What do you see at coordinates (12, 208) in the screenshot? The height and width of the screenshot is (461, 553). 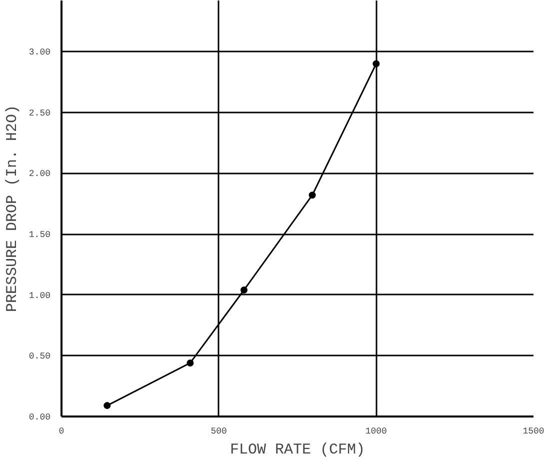 I see `y-axis-title: PRESSURE DROP (In. H2O)` at bounding box center [12, 208].